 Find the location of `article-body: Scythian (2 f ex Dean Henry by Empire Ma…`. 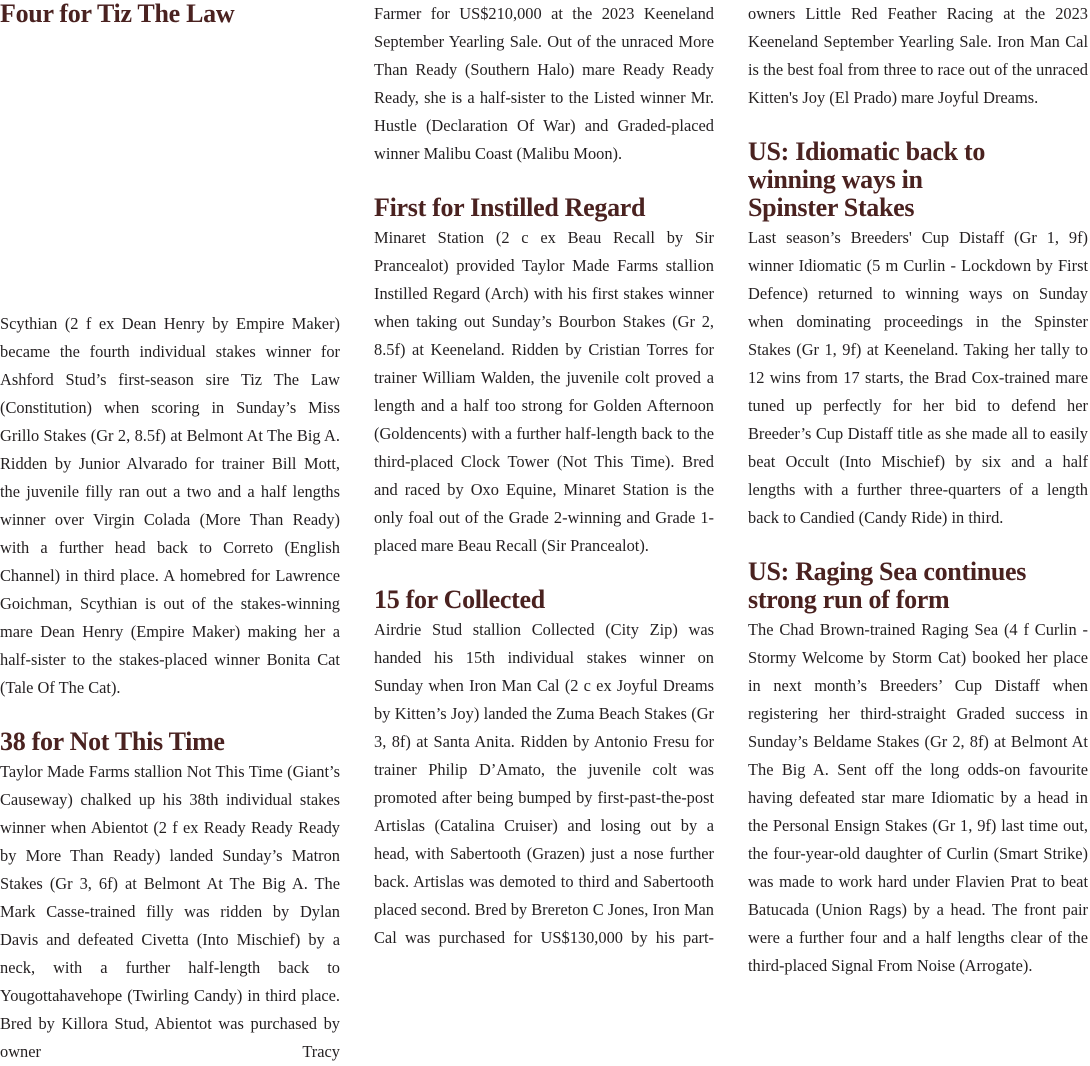

article-body: Scythian (2 f ex Dean Henry by Empire Ma… is located at coordinates (170, 505).